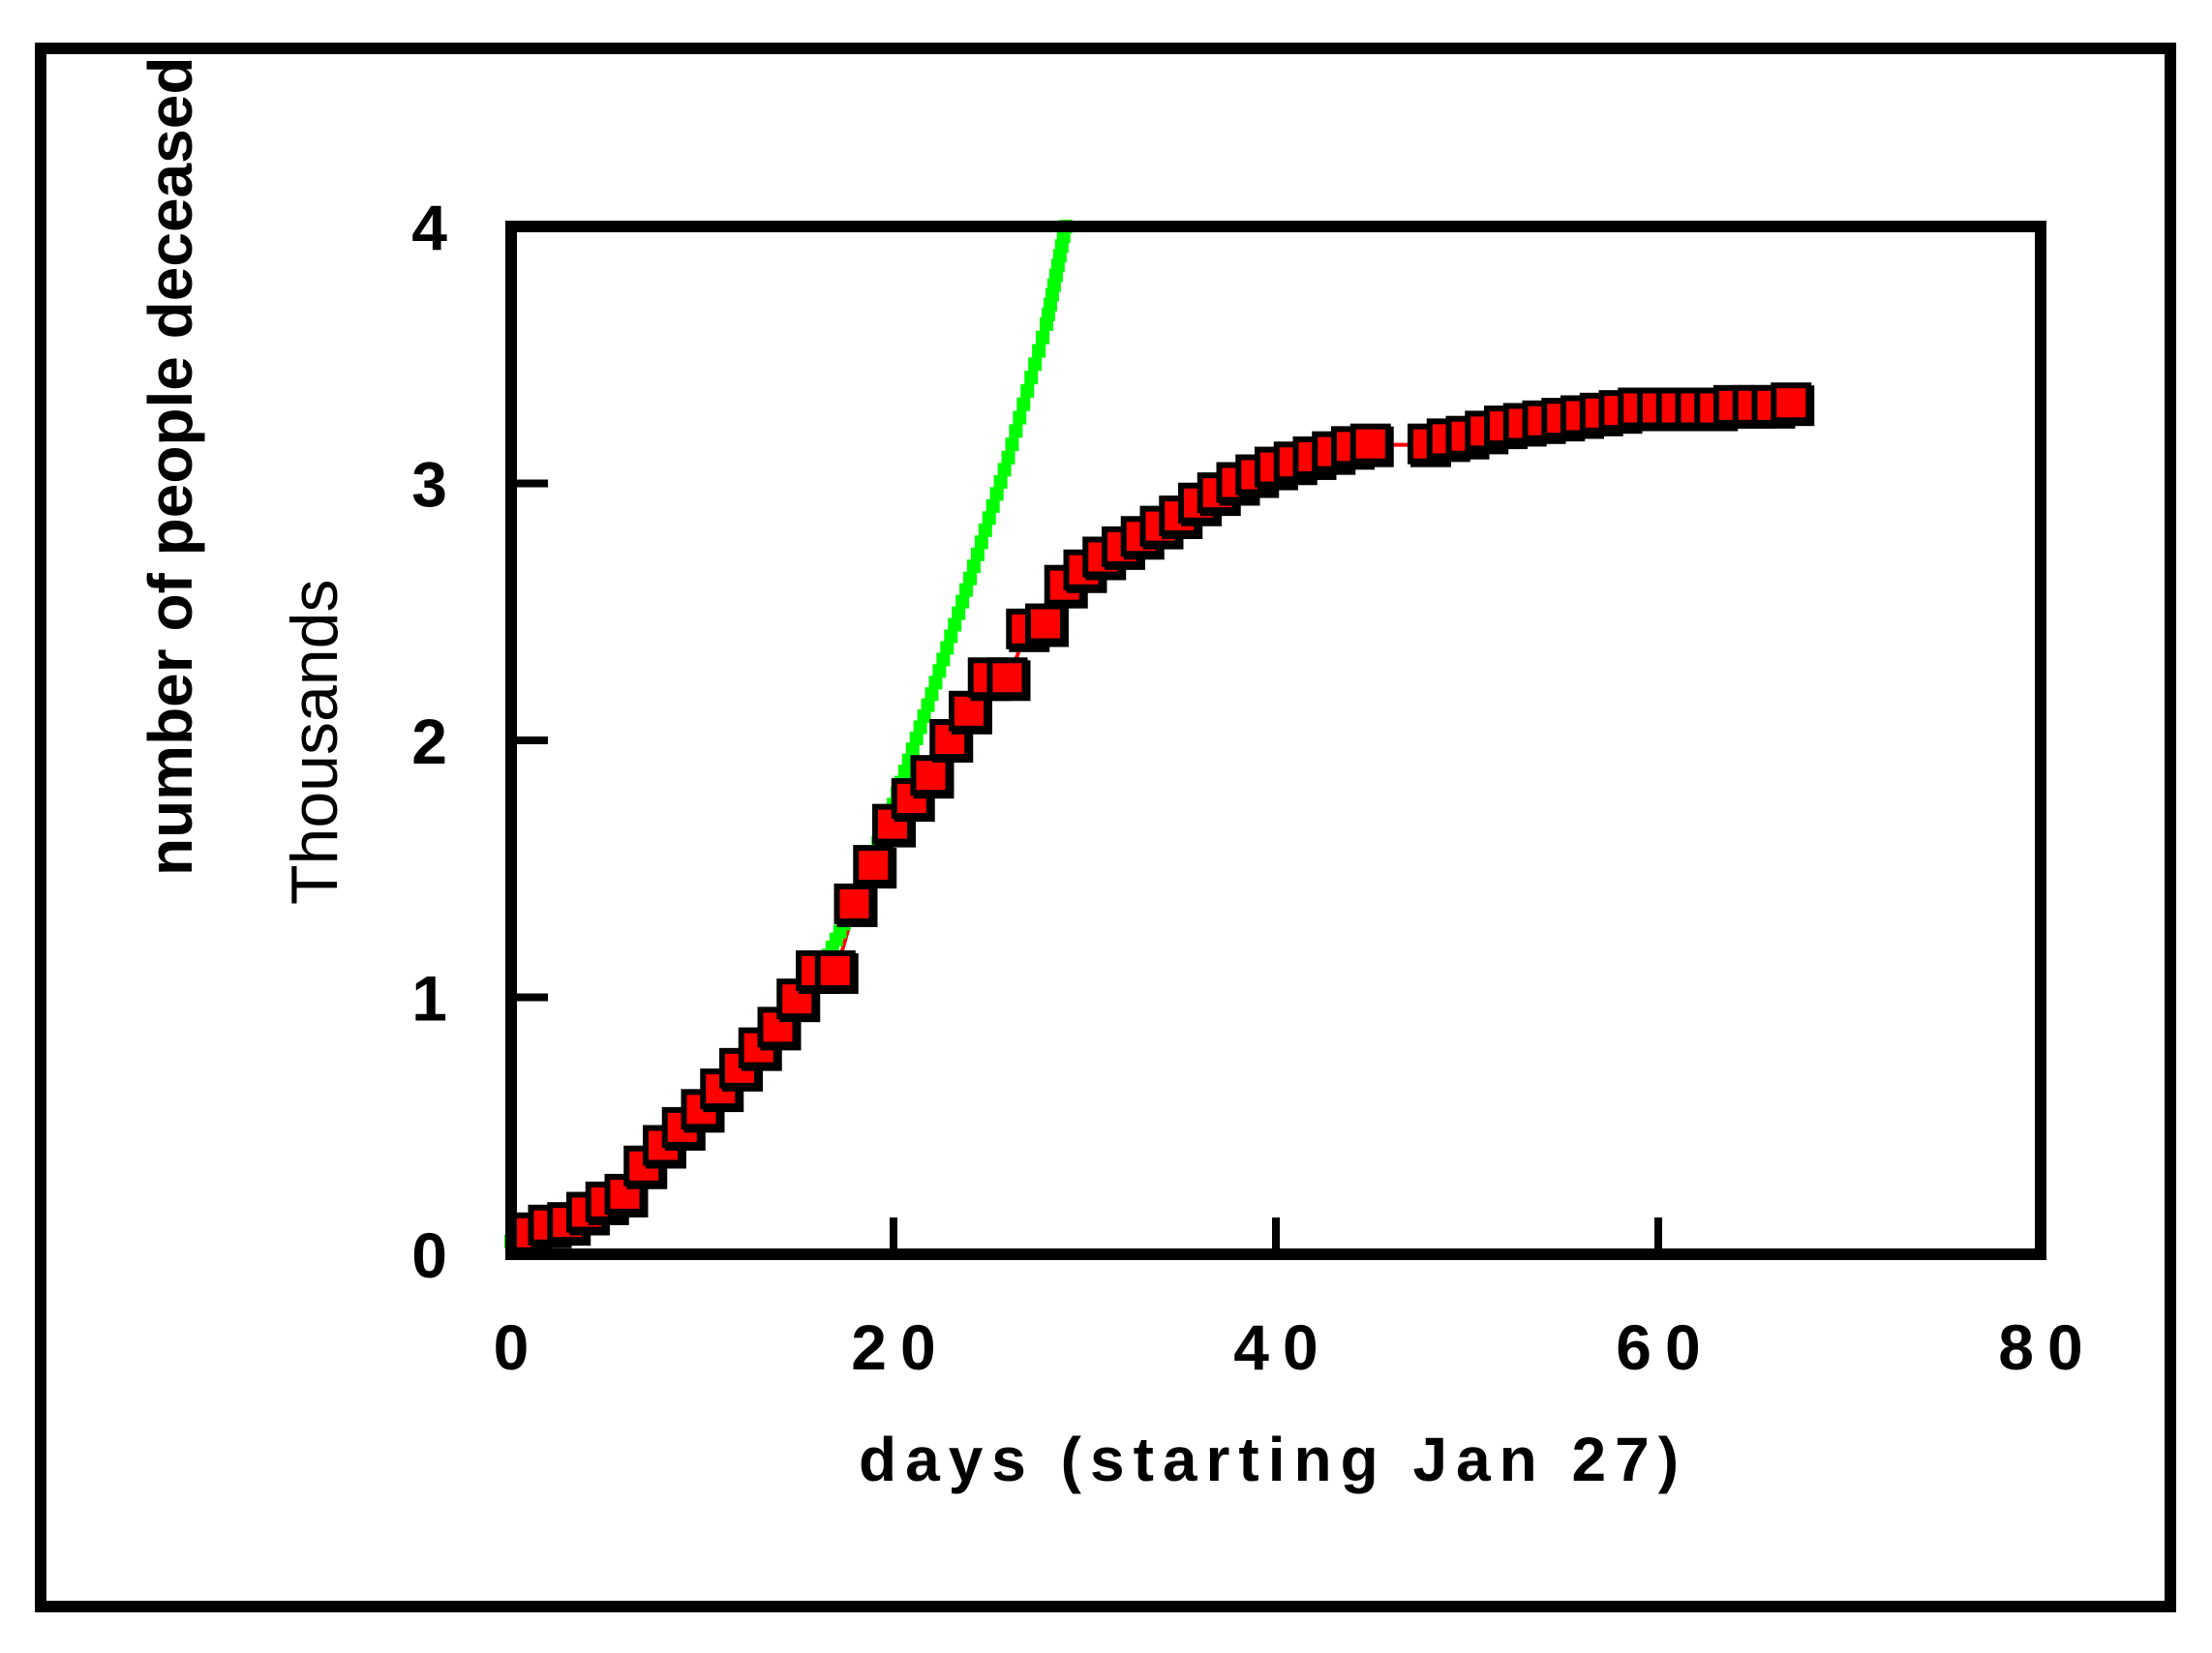 The image size is (2212, 1653). I want to click on y-unit-label: Thousands, so click(314, 742).